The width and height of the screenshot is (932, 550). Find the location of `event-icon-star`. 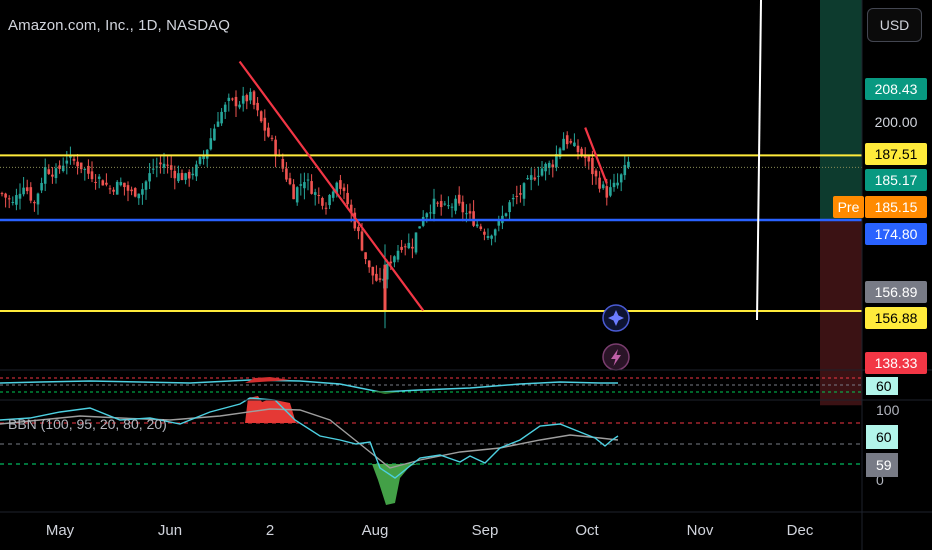

event-icon-star is located at coordinates (616, 318).